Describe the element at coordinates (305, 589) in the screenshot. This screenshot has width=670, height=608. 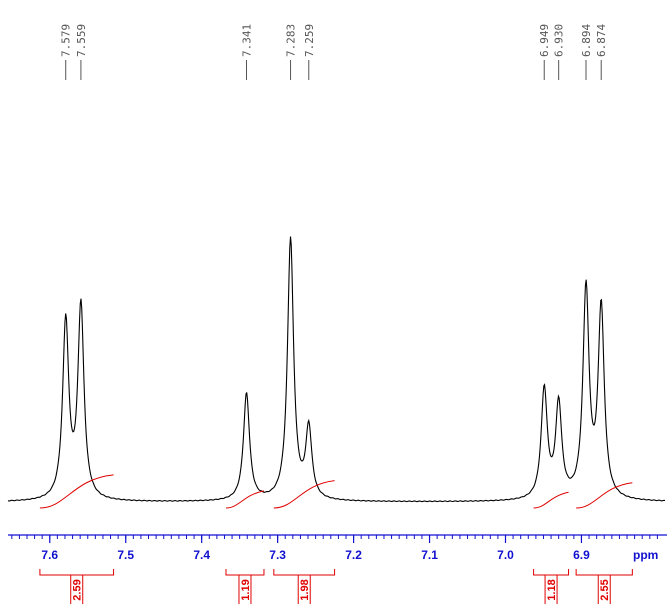
I see `integral-value: 1.98` at that location.